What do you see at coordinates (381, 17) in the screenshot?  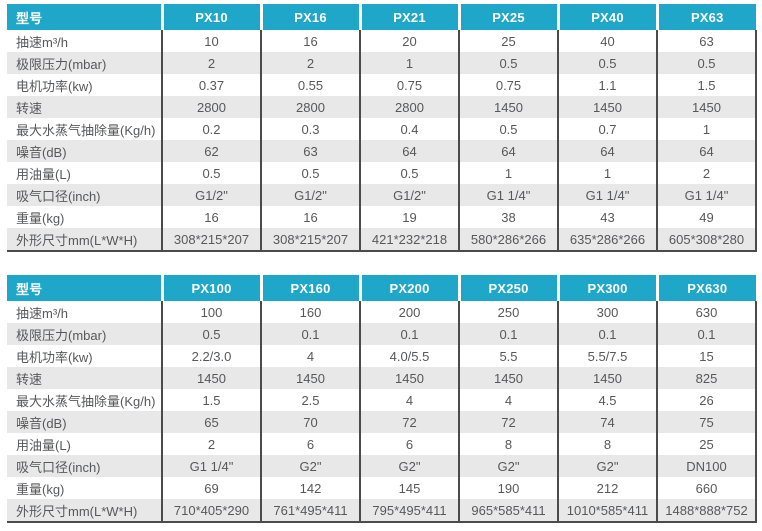 I see `header-row: 型号 PX10 PX16 PX21 PX25 PX40 PX63` at bounding box center [381, 17].